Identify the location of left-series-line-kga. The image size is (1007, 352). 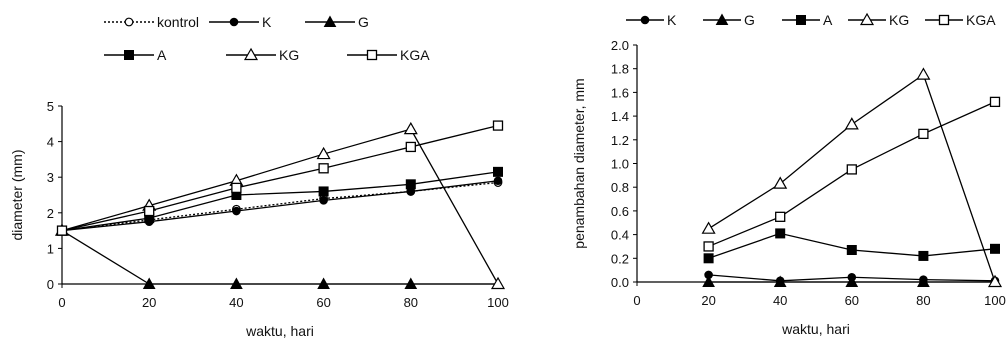
(280, 178).